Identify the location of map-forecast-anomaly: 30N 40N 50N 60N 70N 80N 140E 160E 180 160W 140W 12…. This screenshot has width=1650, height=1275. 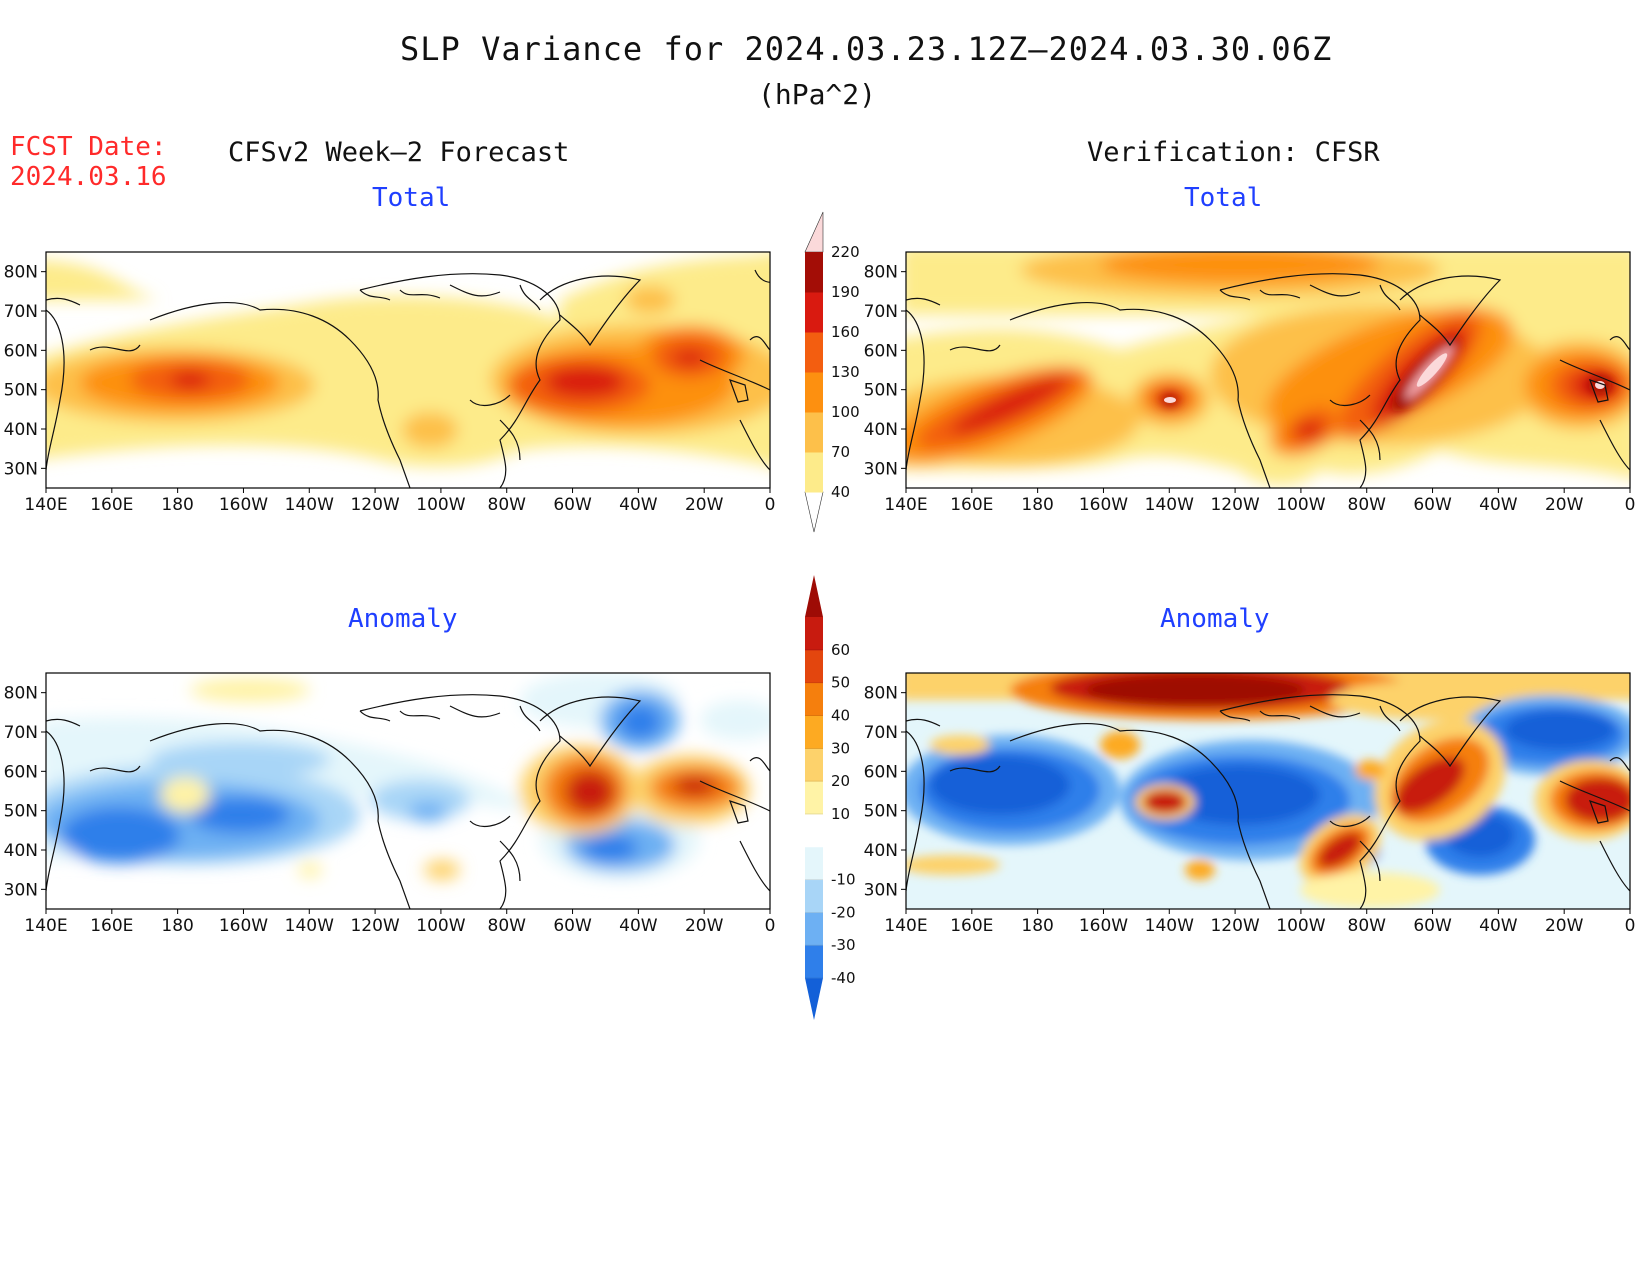
(390, 804).